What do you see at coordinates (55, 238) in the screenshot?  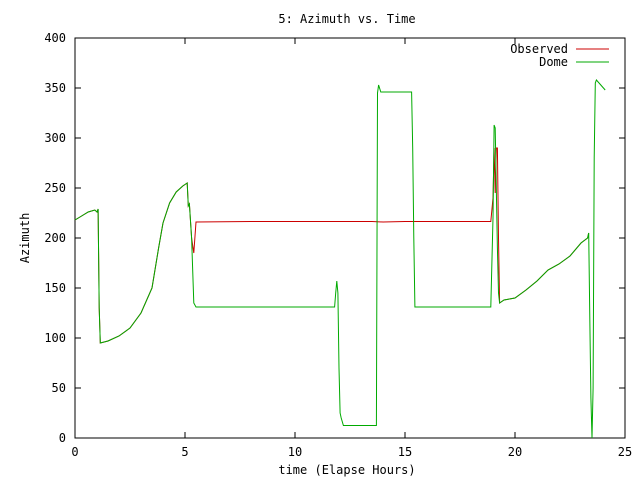 I see `y-tick-label: 200` at bounding box center [55, 238].